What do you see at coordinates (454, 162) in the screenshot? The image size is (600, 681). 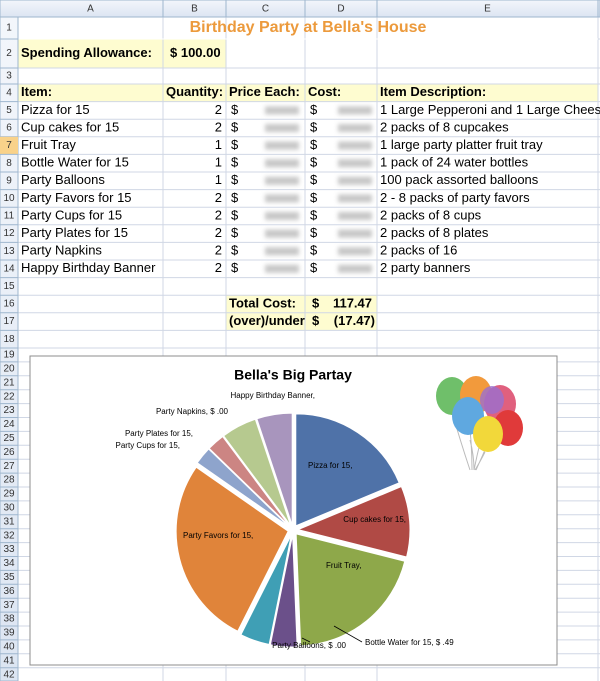 I see `item-description: 1 pack of 24 water bottles` at bounding box center [454, 162].